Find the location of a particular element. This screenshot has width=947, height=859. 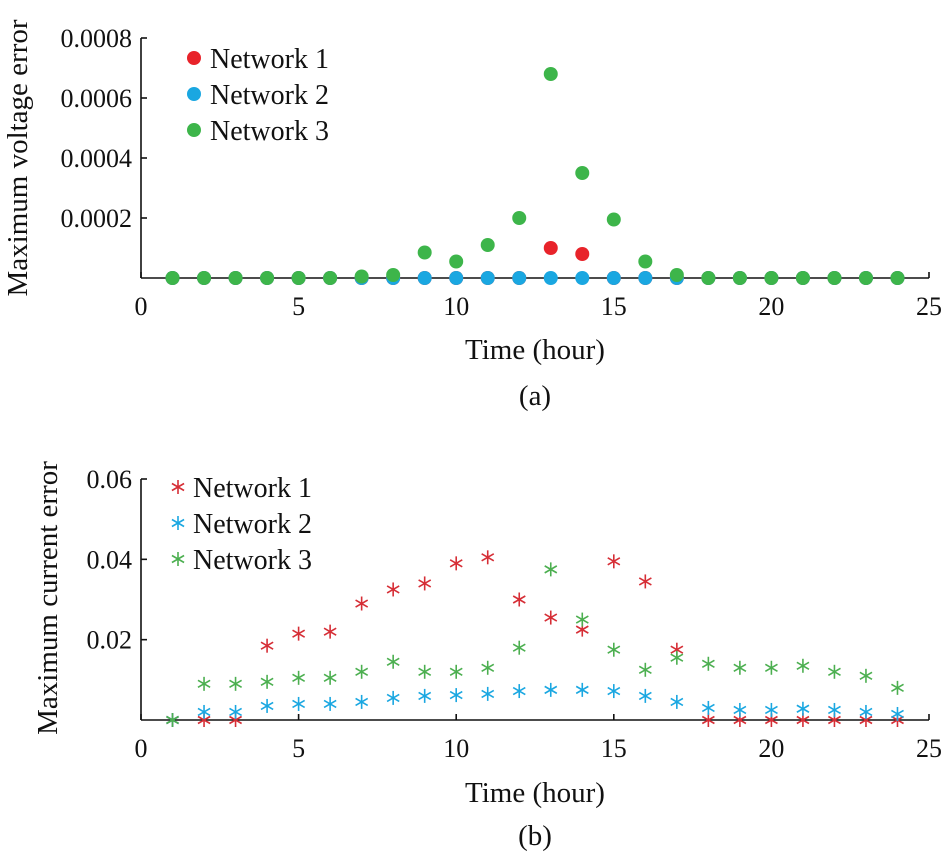

y-tick-label: 0.0004 is located at coordinates (97, 158).